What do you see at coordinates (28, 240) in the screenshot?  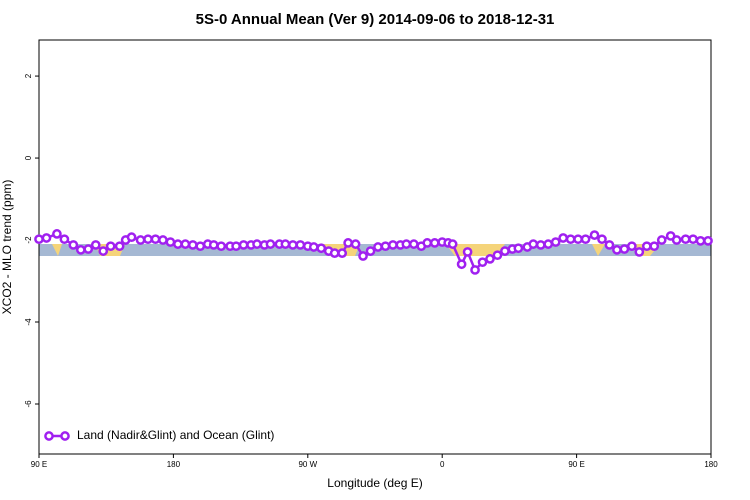 I see `y-tick-label: -2` at bounding box center [28, 240].